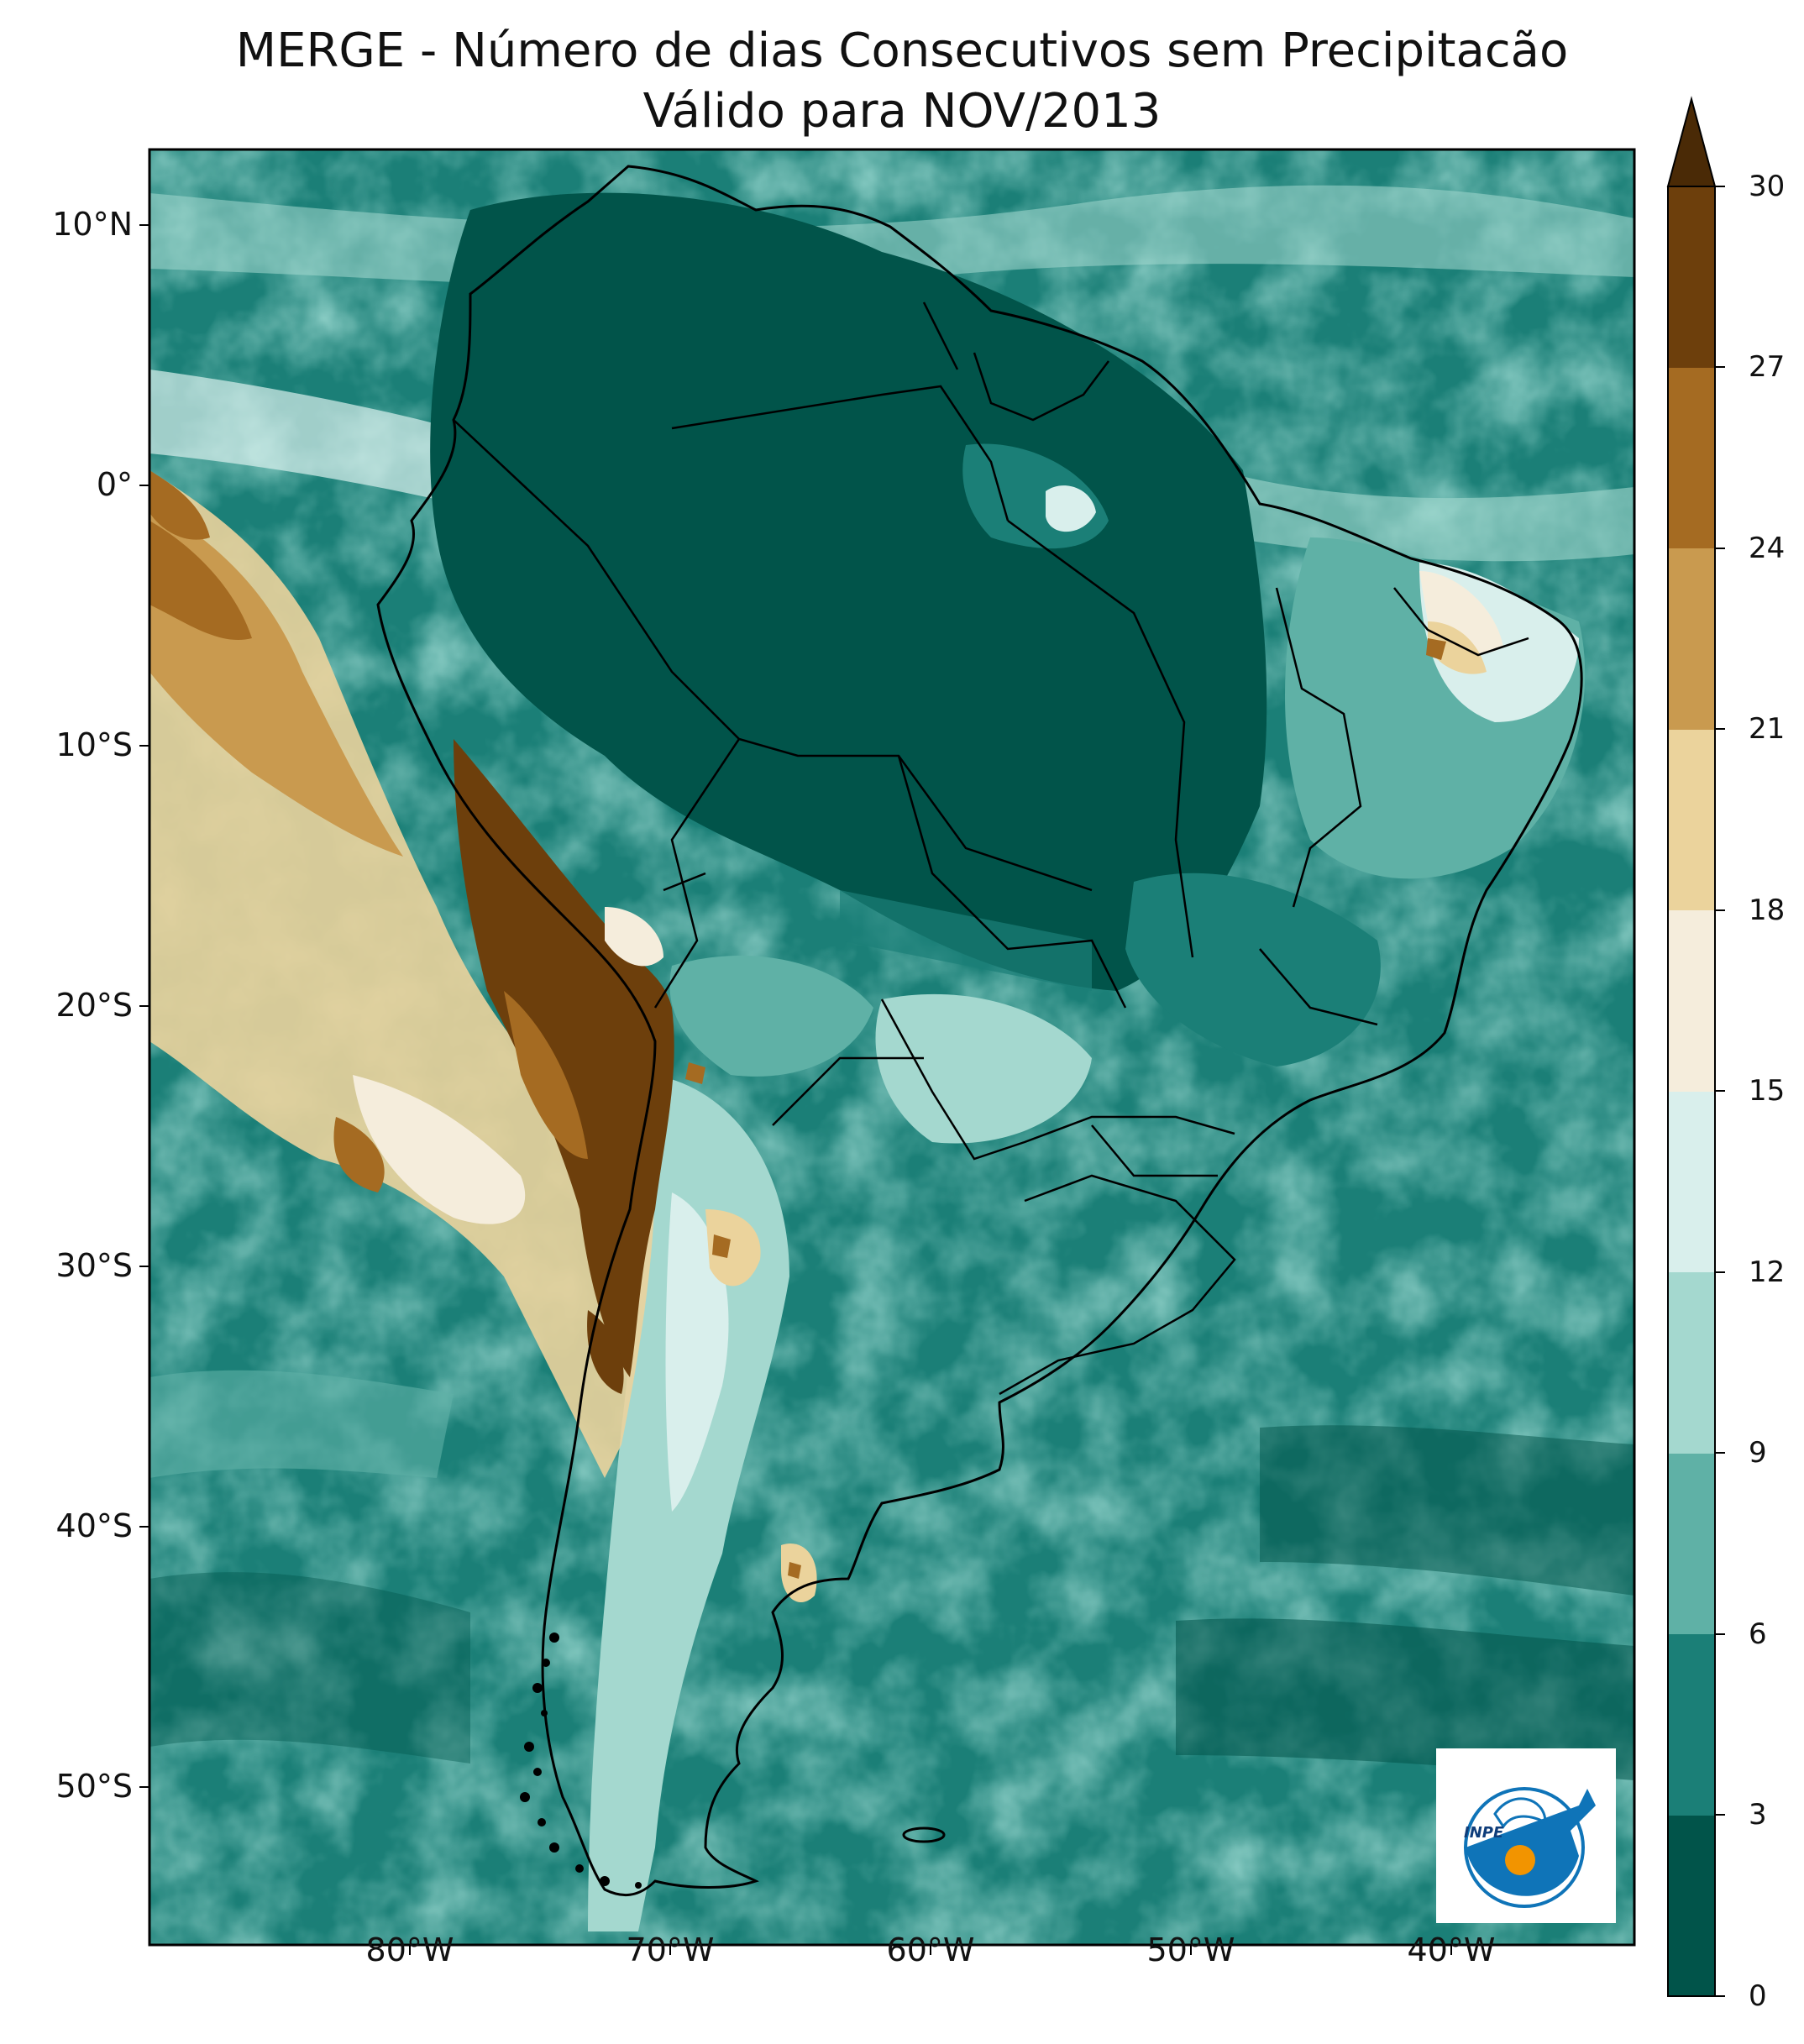 The image size is (1804, 2044). What do you see at coordinates (1758, 1453) in the screenshot?
I see `colorbar-tick-label: 9` at bounding box center [1758, 1453].